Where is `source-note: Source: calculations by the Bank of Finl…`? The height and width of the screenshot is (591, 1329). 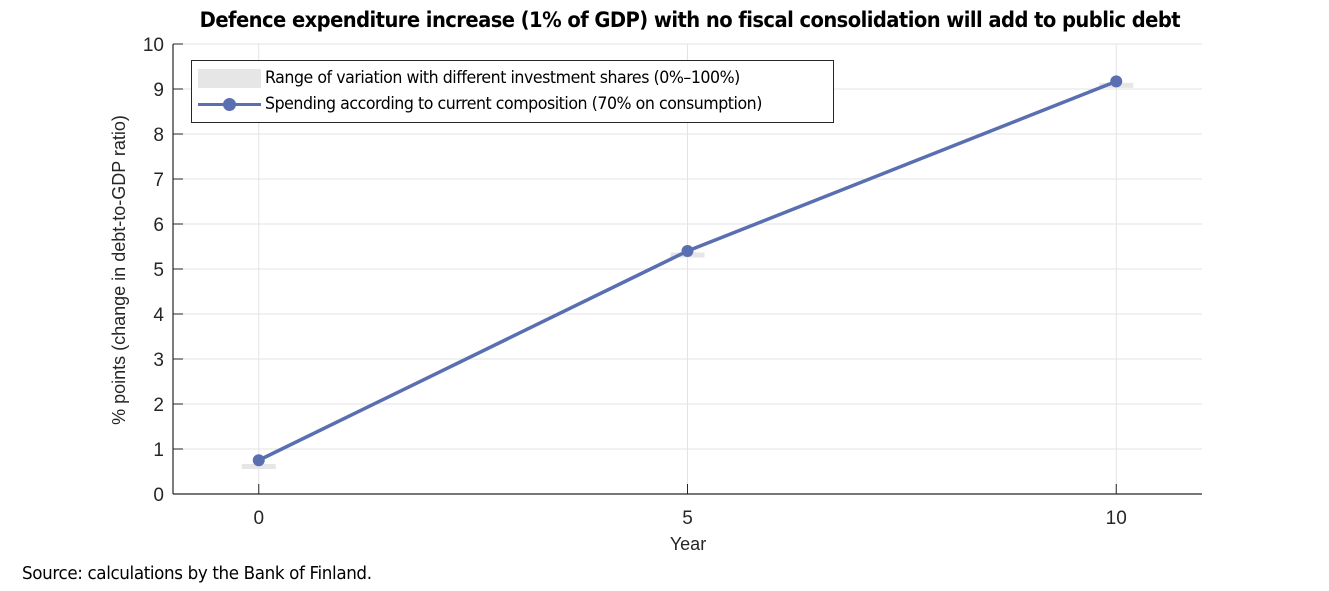
source-note: Source: calculations by the Bank of Finl… is located at coordinates (197, 573).